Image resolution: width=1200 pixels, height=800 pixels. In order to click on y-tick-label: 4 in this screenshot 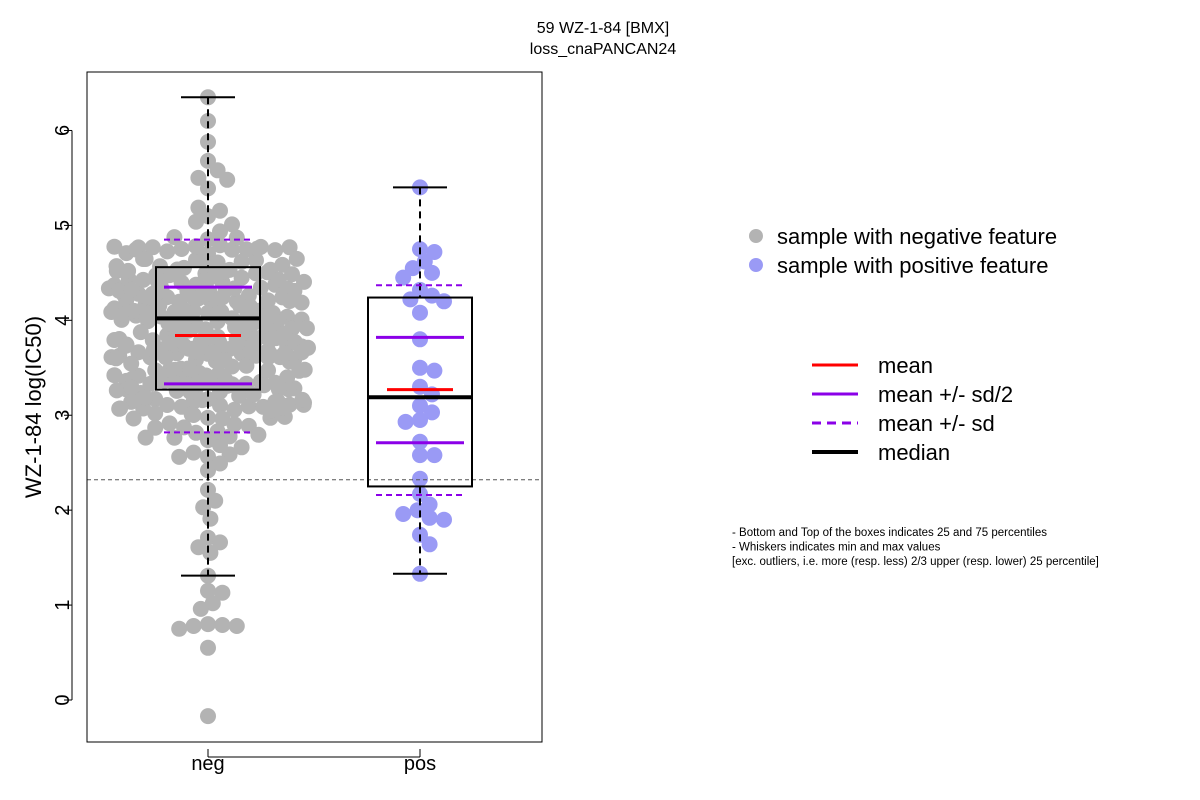, I will do `click(63, 320)`.